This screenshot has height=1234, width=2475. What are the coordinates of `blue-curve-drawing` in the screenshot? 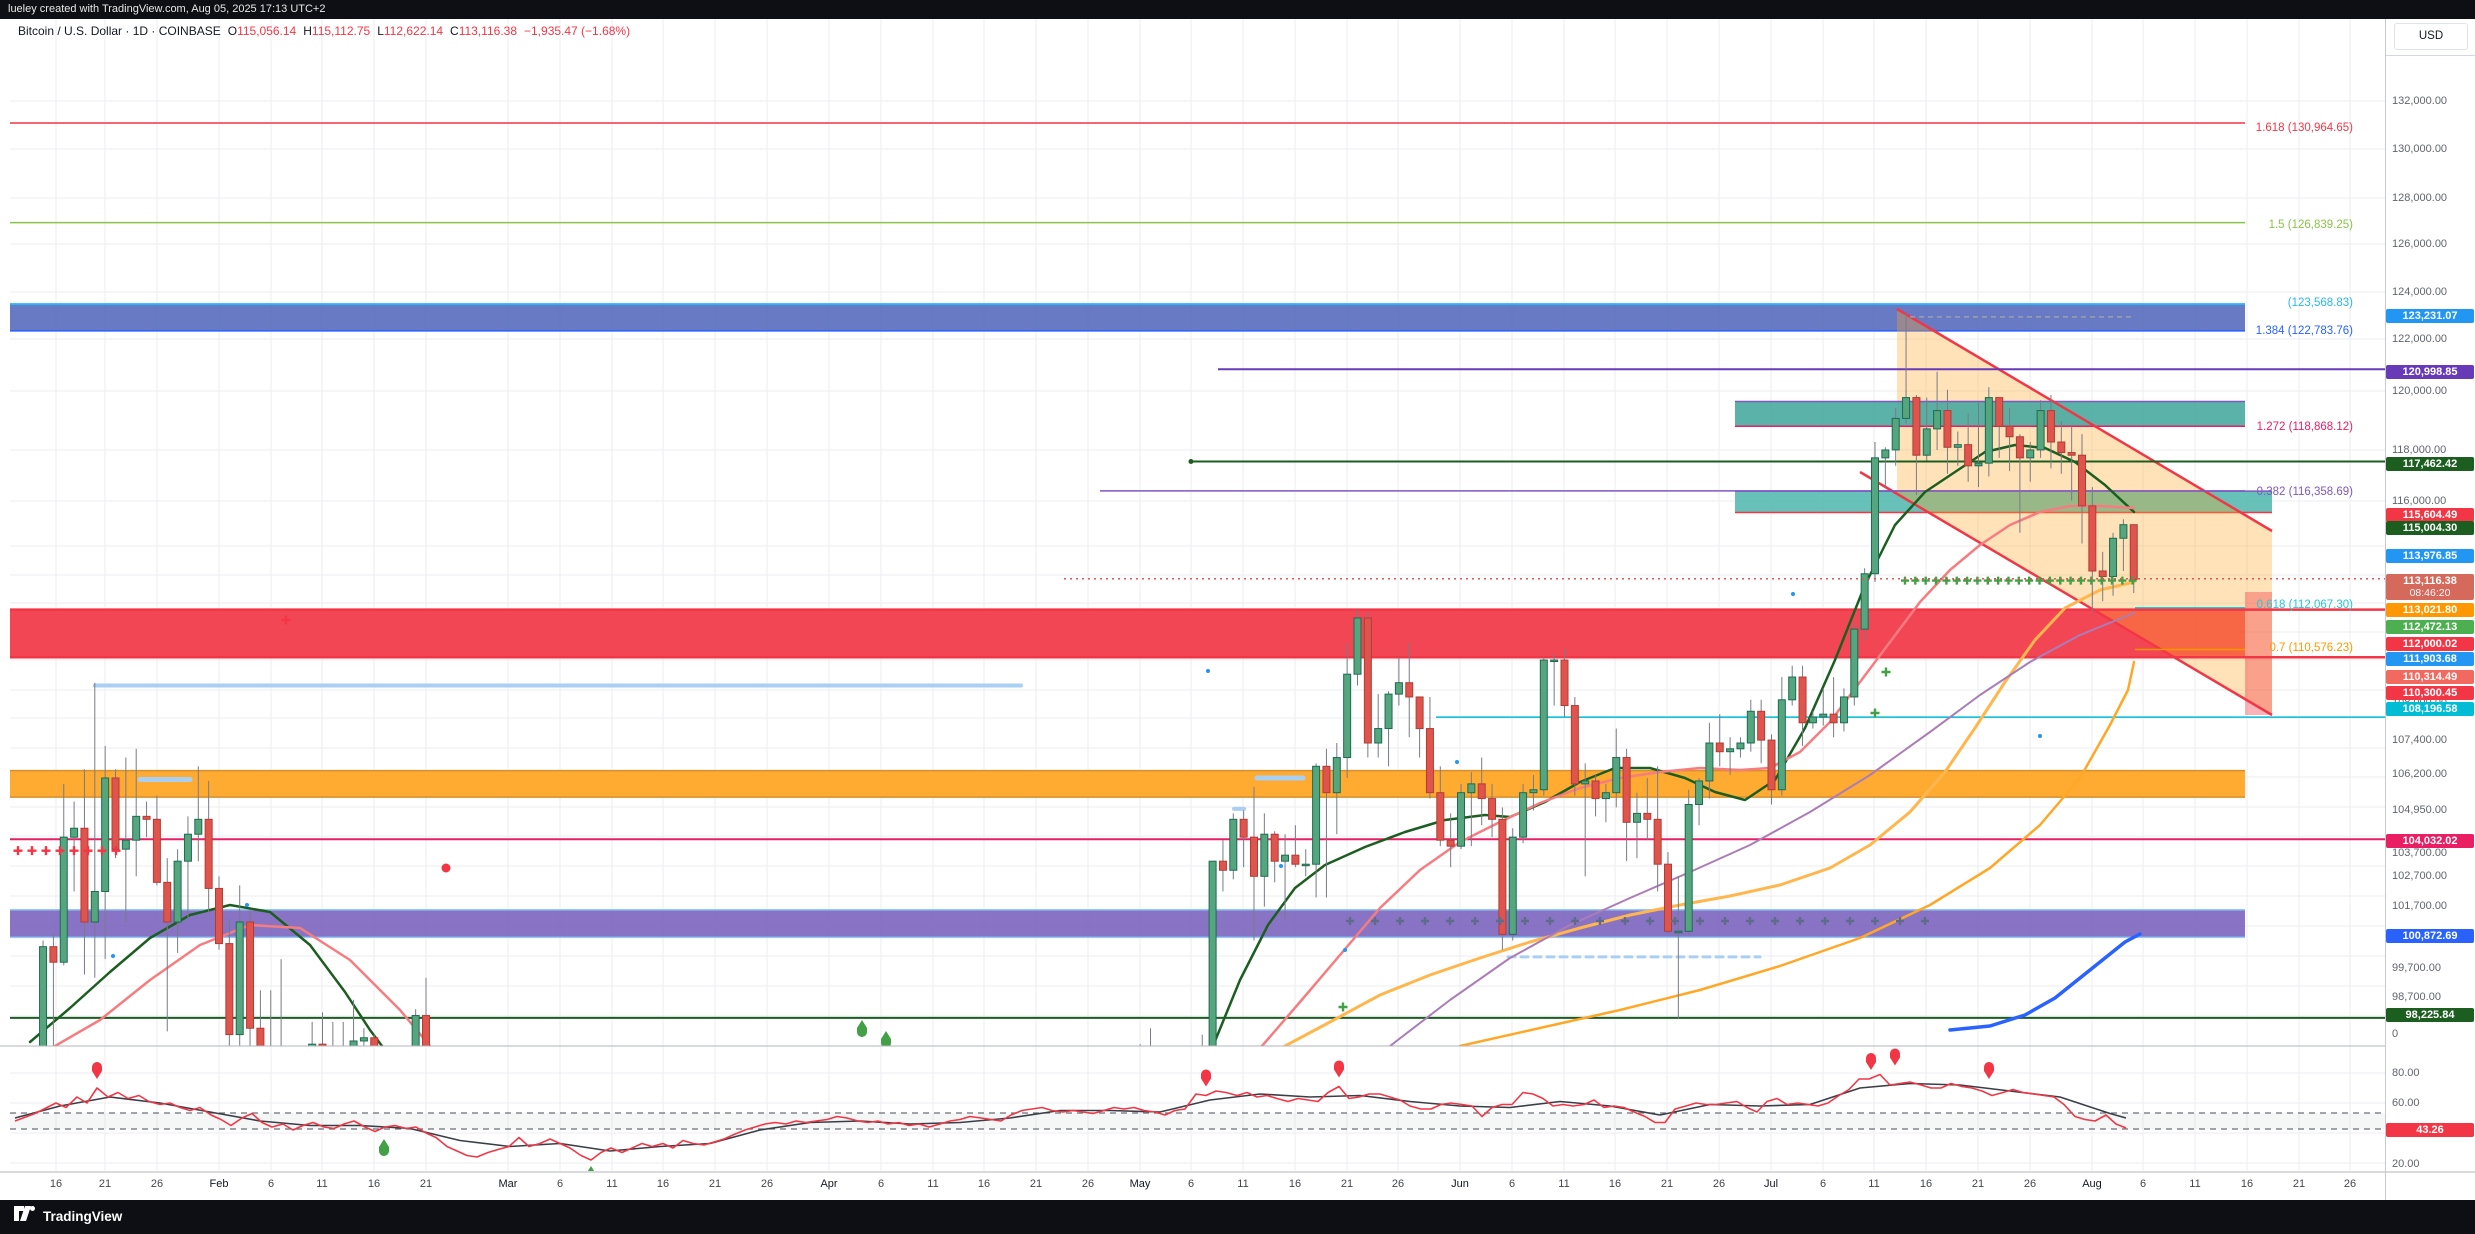 It's located at (2045, 982).